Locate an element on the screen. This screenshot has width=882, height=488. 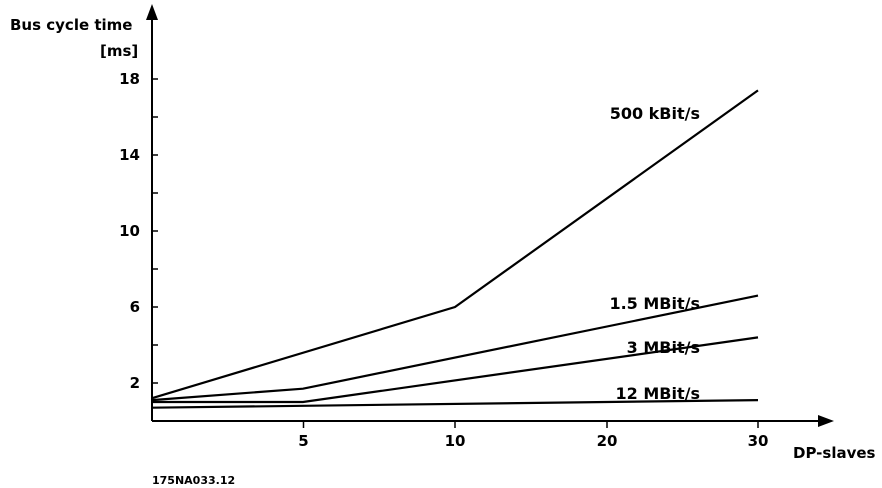
series-label: 500 kBit/s is located at coordinates (655, 113).